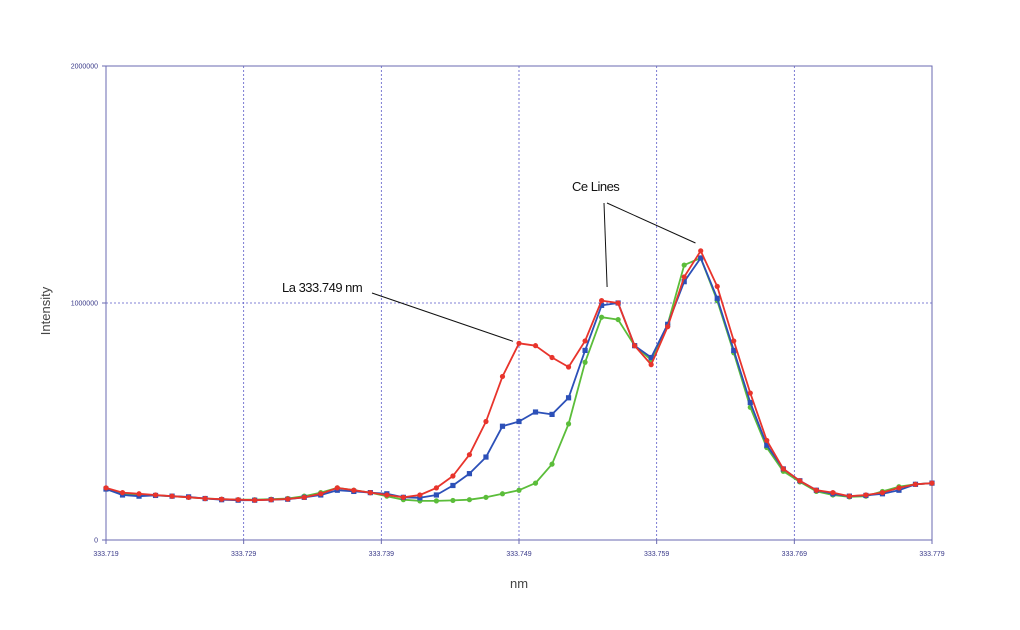  I want to click on x-tick-label: 333.779, so click(931, 554).